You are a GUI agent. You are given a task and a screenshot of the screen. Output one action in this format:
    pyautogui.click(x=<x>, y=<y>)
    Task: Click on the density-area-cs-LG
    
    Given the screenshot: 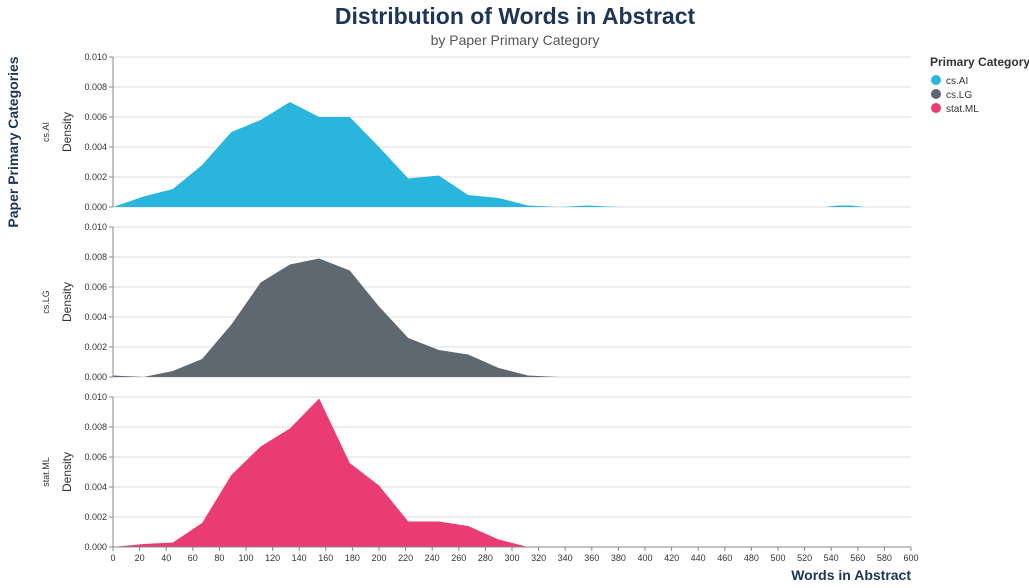 What is the action you would take?
    pyautogui.click(x=336, y=318)
    